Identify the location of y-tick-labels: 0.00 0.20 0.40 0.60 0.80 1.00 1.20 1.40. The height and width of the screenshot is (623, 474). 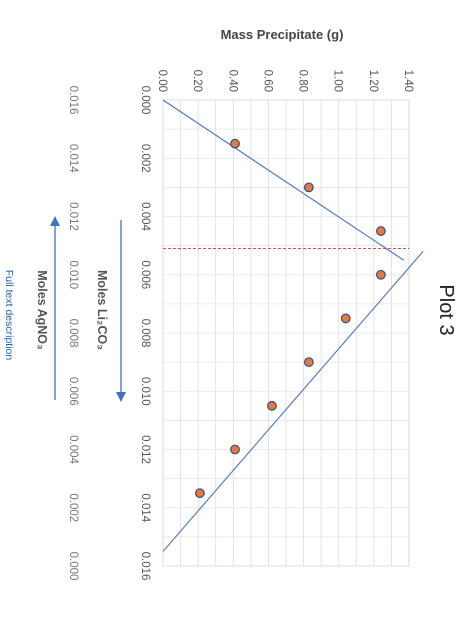
(285, 81).